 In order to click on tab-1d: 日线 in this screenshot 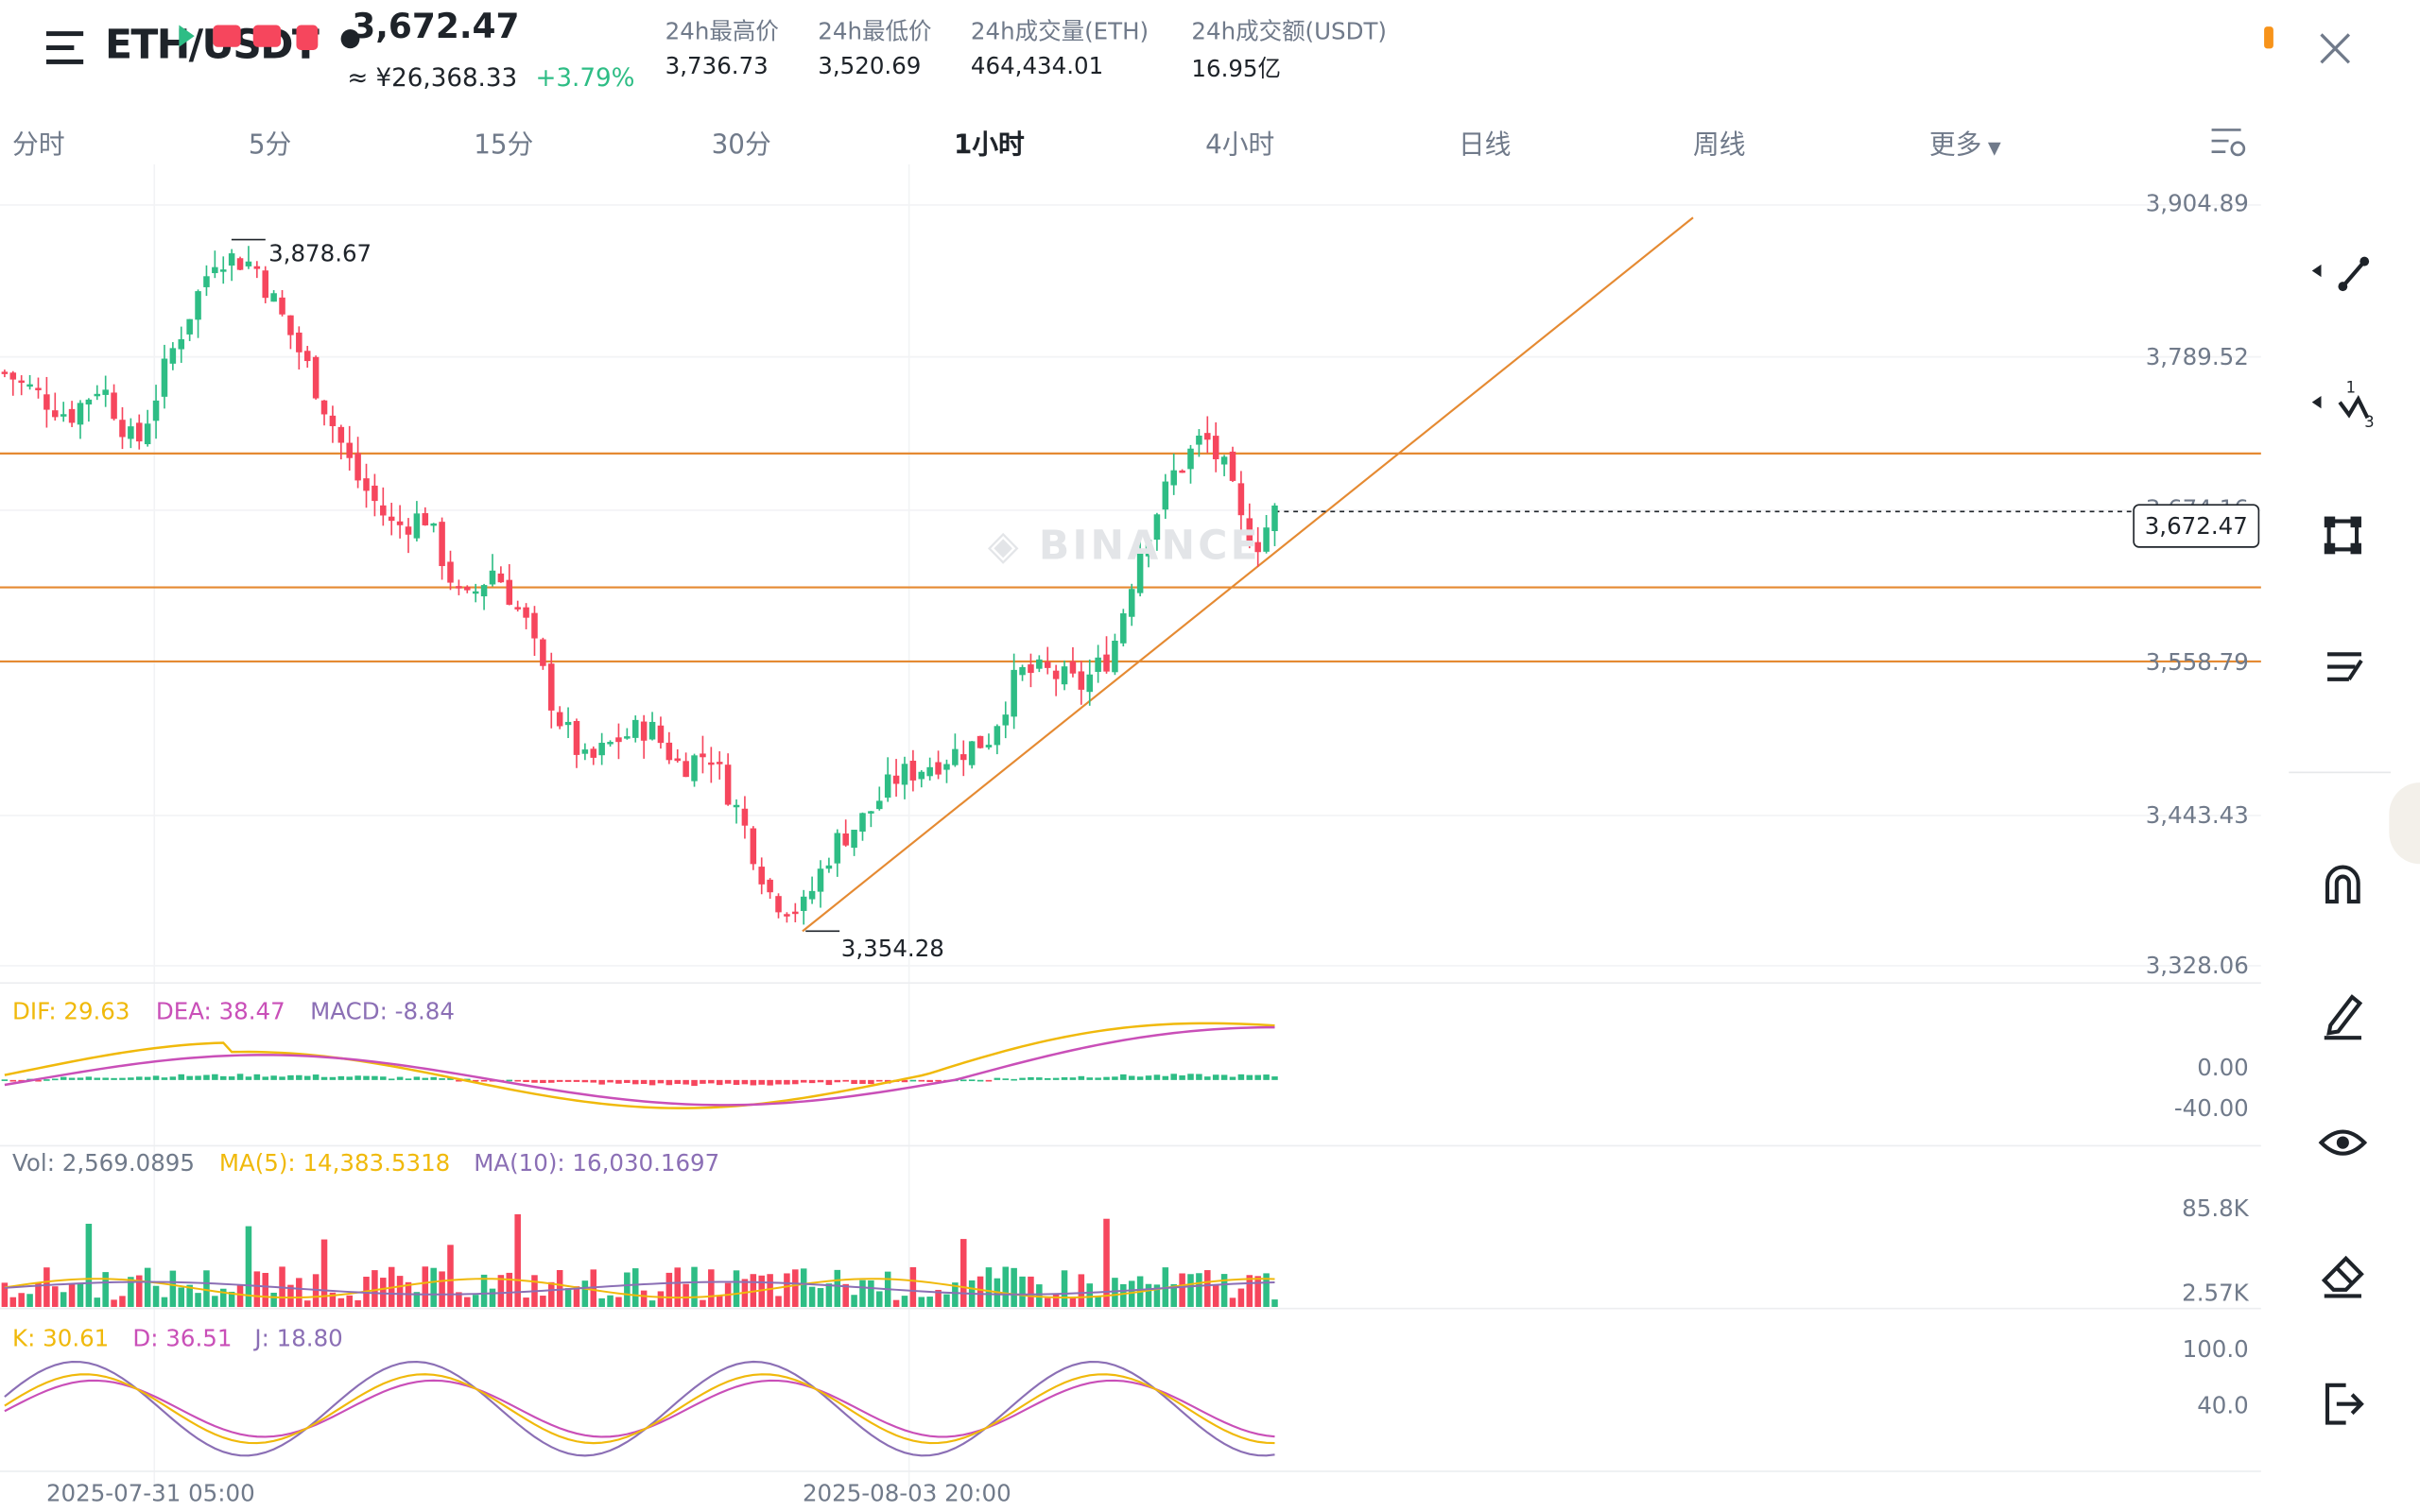, I will do `click(1485, 145)`.